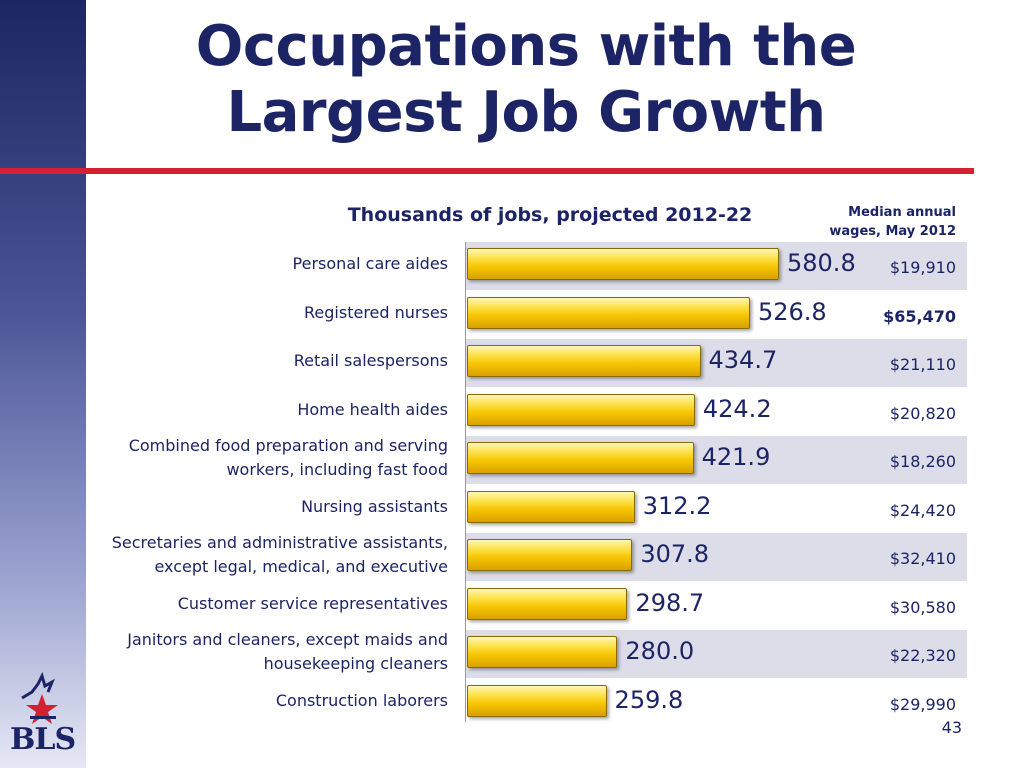  Describe the element at coordinates (670, 602) in the screenshot. I see `bar-value-label: 298.7` at that location.